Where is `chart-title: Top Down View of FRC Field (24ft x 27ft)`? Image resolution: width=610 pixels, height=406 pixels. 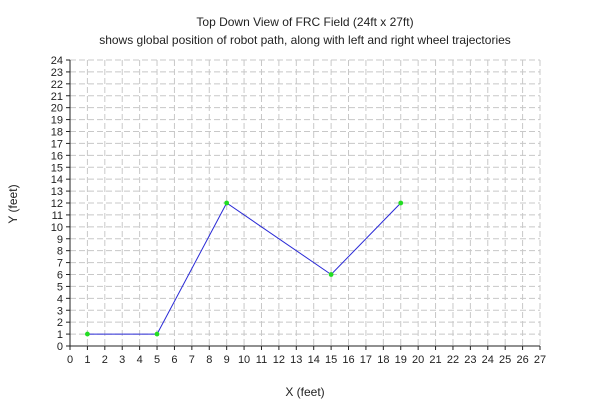 chart-title: Top Down View of FRC Field (24ft x 27ft) is located at coordinates (304, 22).